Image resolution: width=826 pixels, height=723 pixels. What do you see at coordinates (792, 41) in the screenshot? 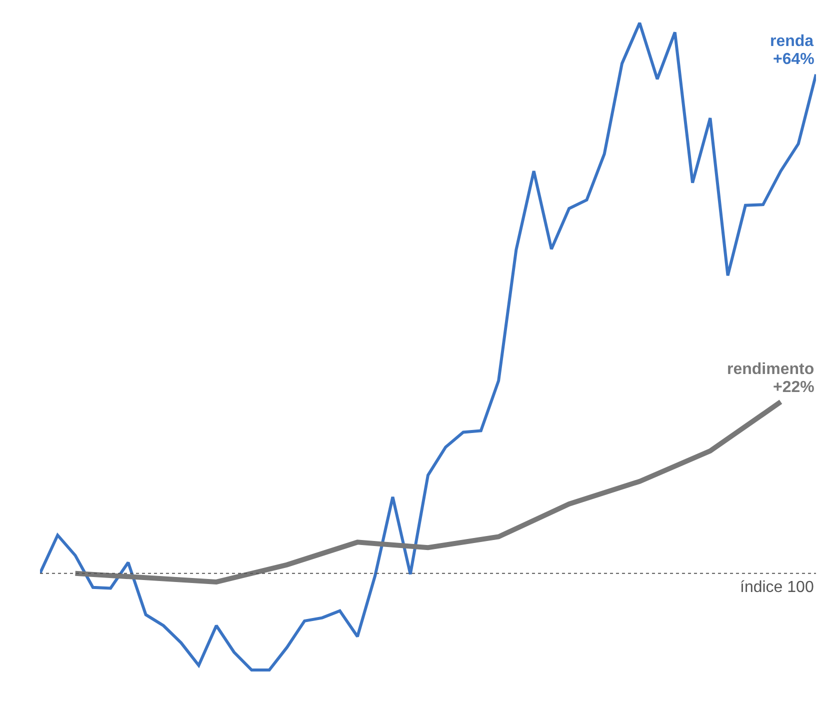
I see `series-label: renda` at bounding box center [792, 41].